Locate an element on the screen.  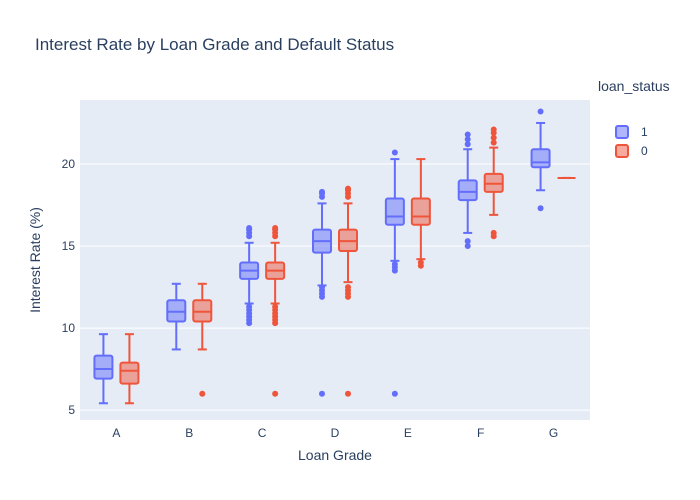
box-0-D is located at coordinates (348, 291).